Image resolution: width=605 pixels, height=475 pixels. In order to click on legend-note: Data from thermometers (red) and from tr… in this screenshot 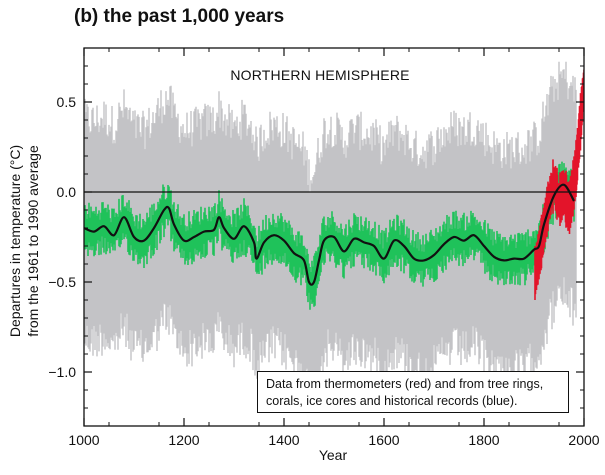, I will do `click(413, 392)`.